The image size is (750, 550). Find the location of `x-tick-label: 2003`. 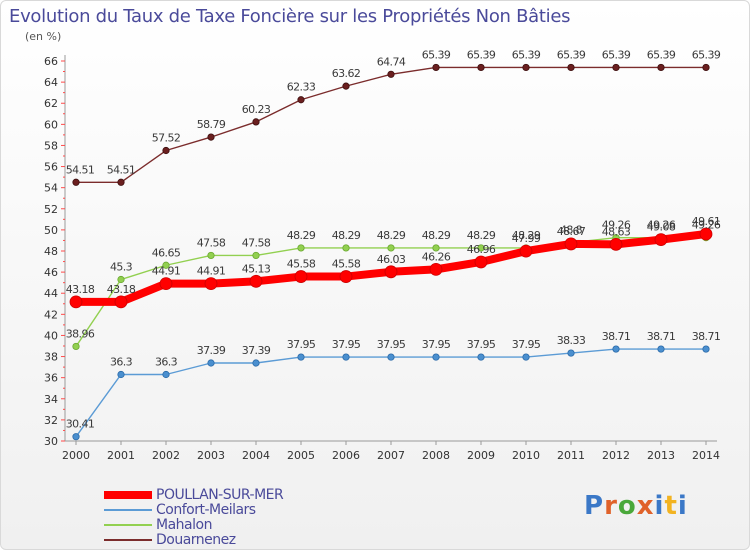

x-tick-label: 2003 is located at coordinates (211, 455).